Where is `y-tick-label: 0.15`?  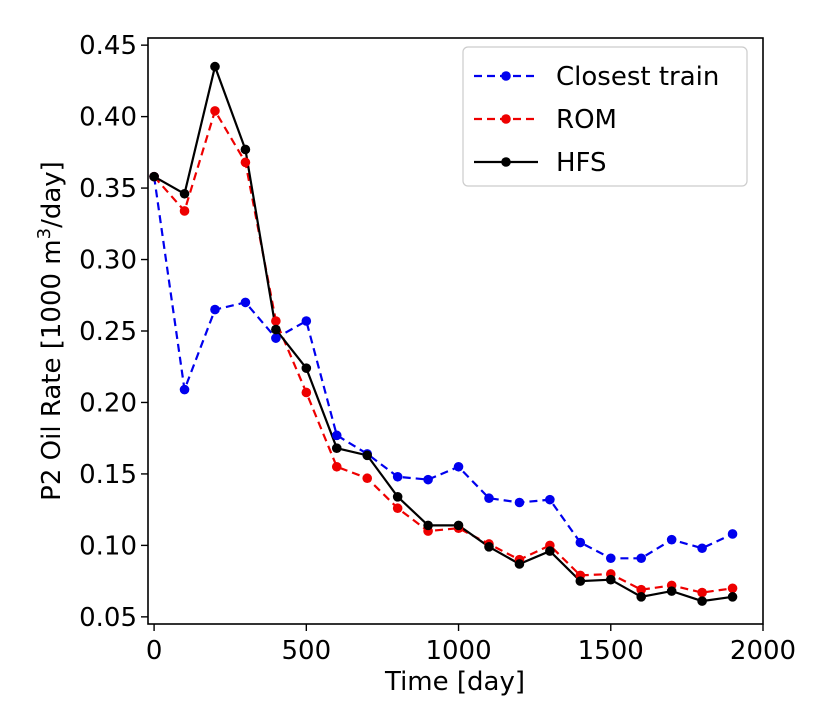 y-tick-label: 0.15 is located at coordinates (108, 475).